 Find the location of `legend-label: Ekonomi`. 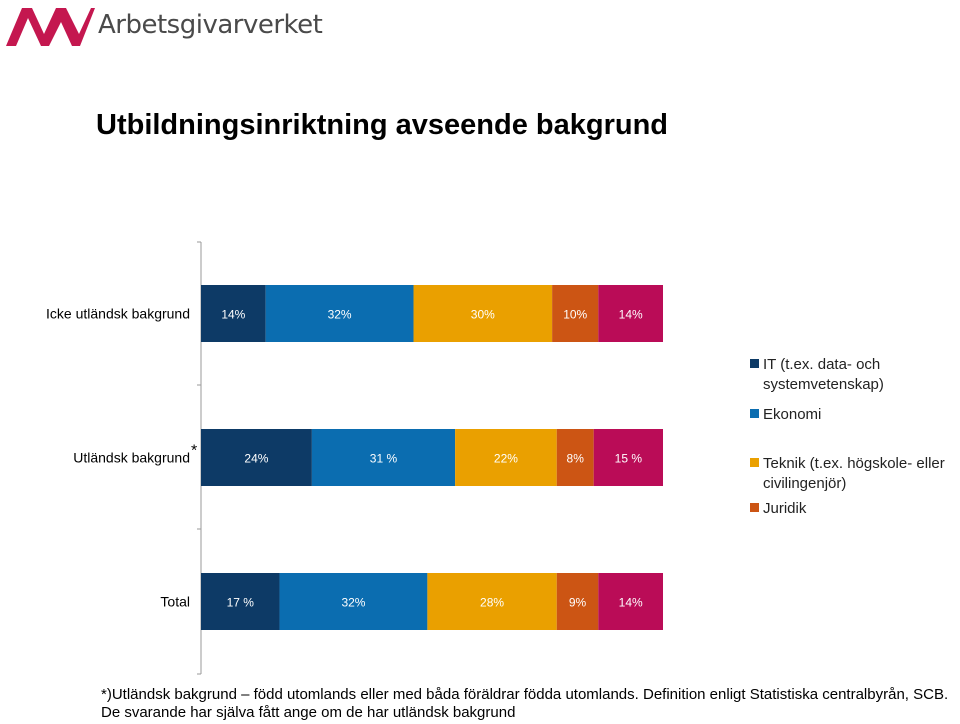

legend-label: Ekonomi is located at coordinates (792, 414).